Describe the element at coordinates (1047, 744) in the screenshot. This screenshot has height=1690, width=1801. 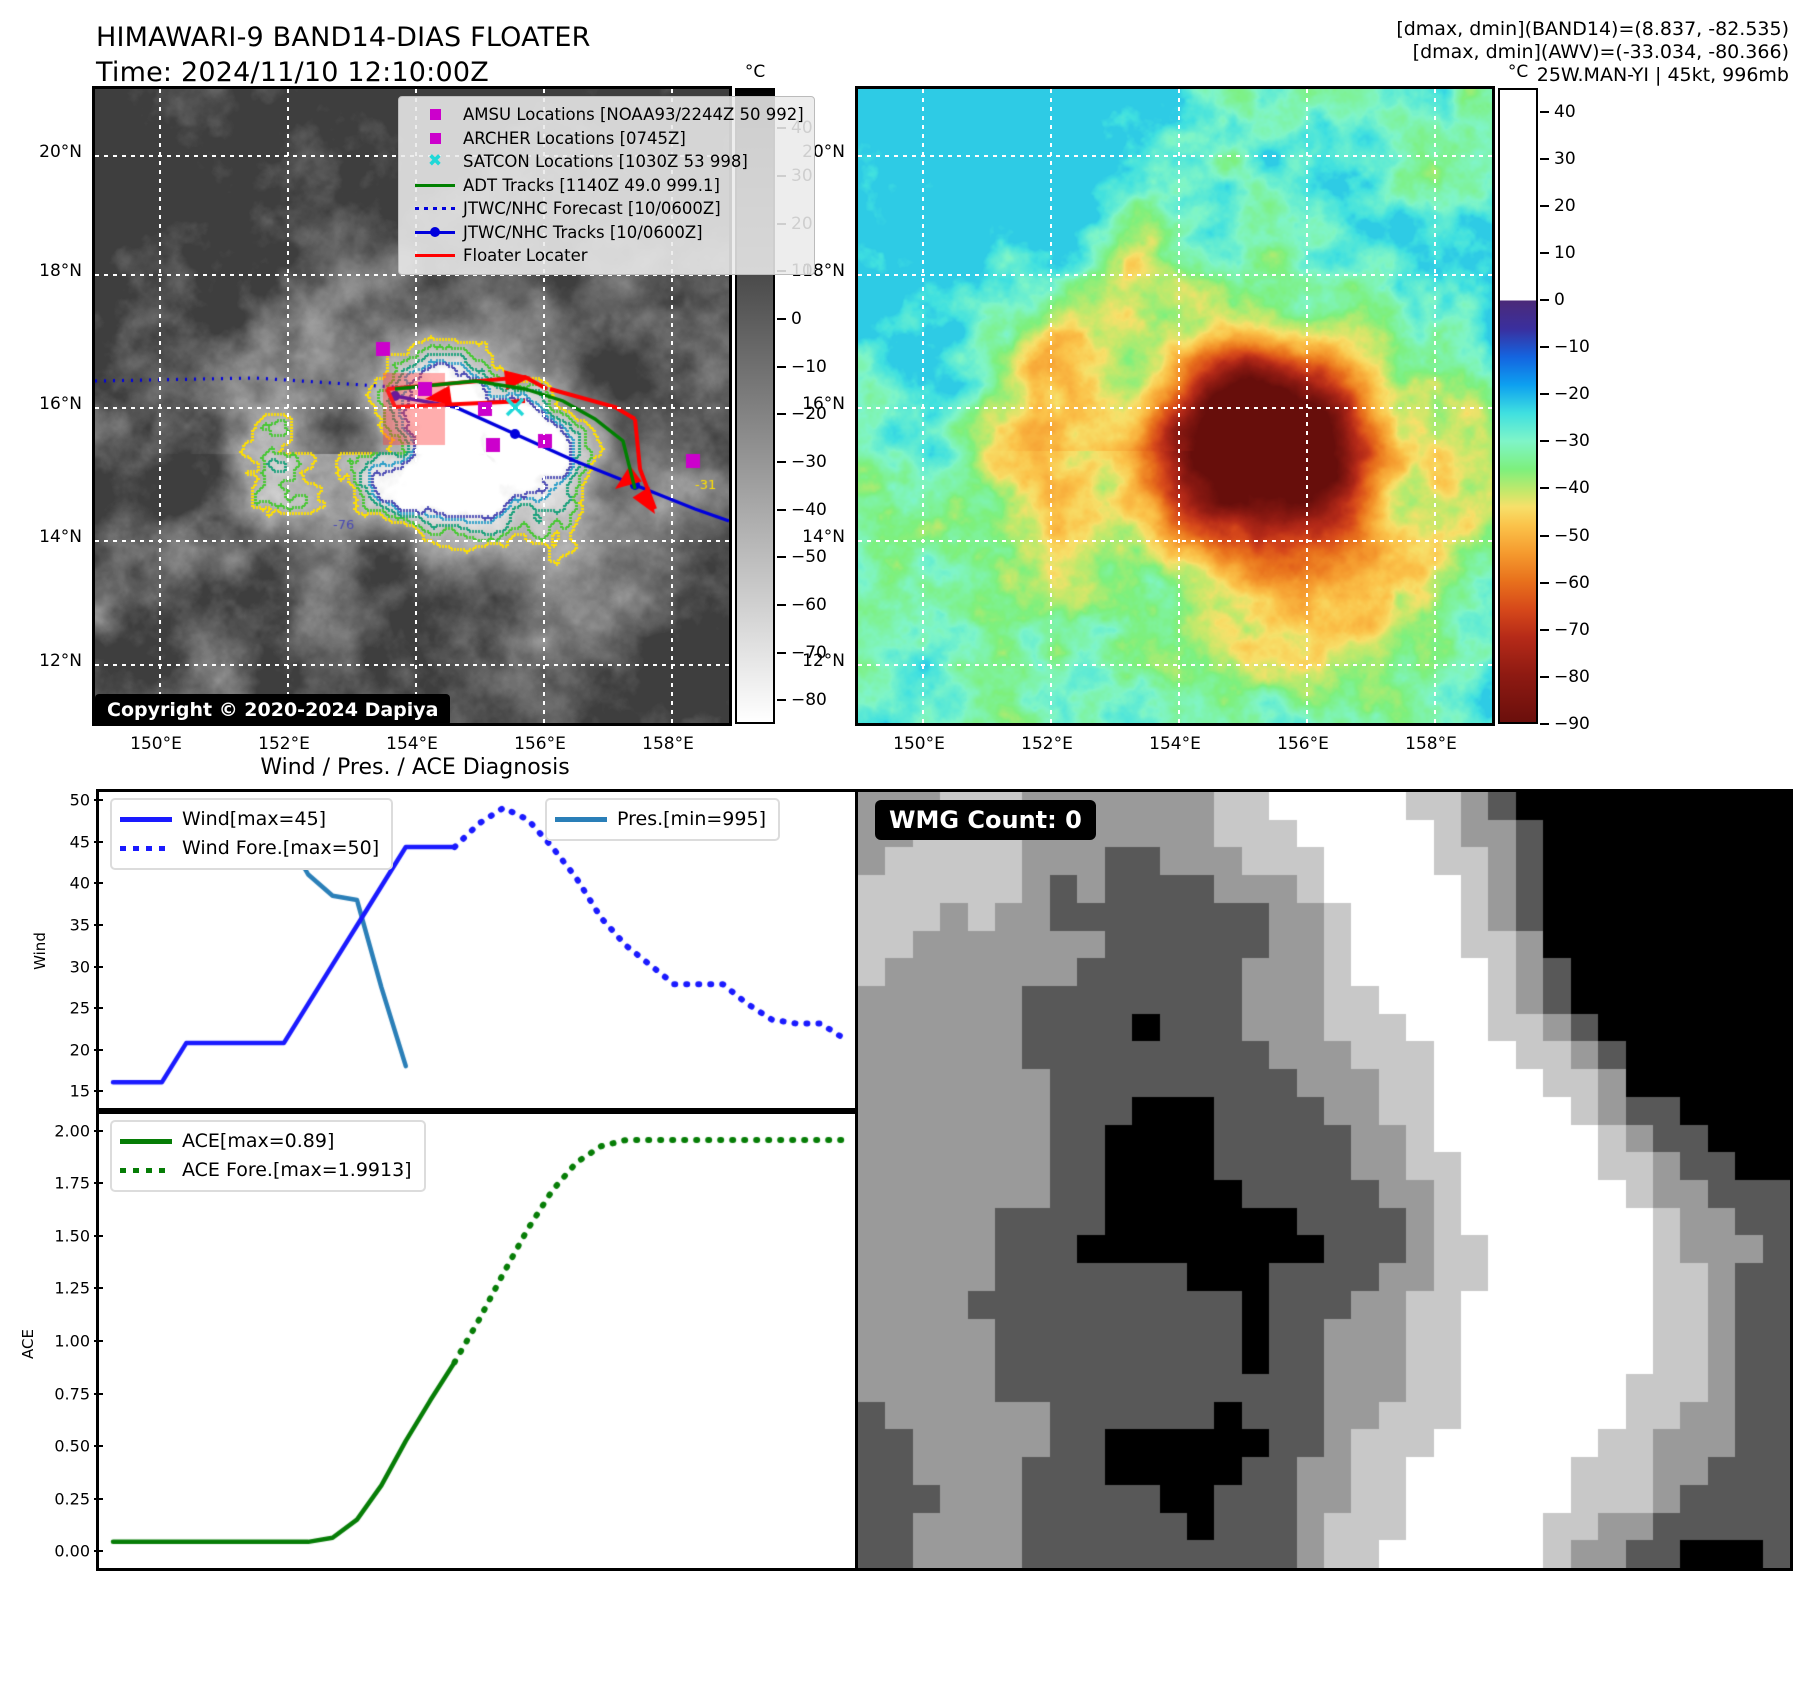
I see `awv-xtick: 152°E` at that location.